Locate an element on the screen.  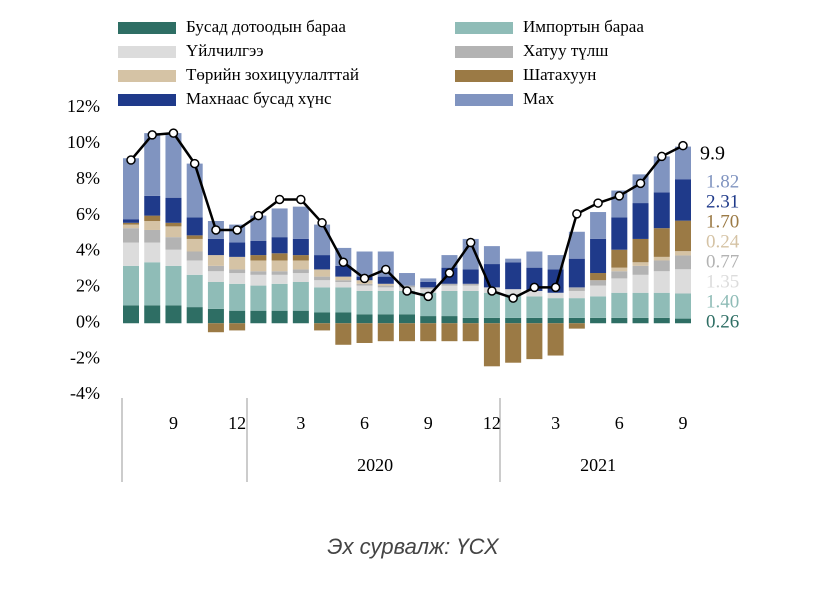
end-label: 0.26 is located at coordinates (722, 321).